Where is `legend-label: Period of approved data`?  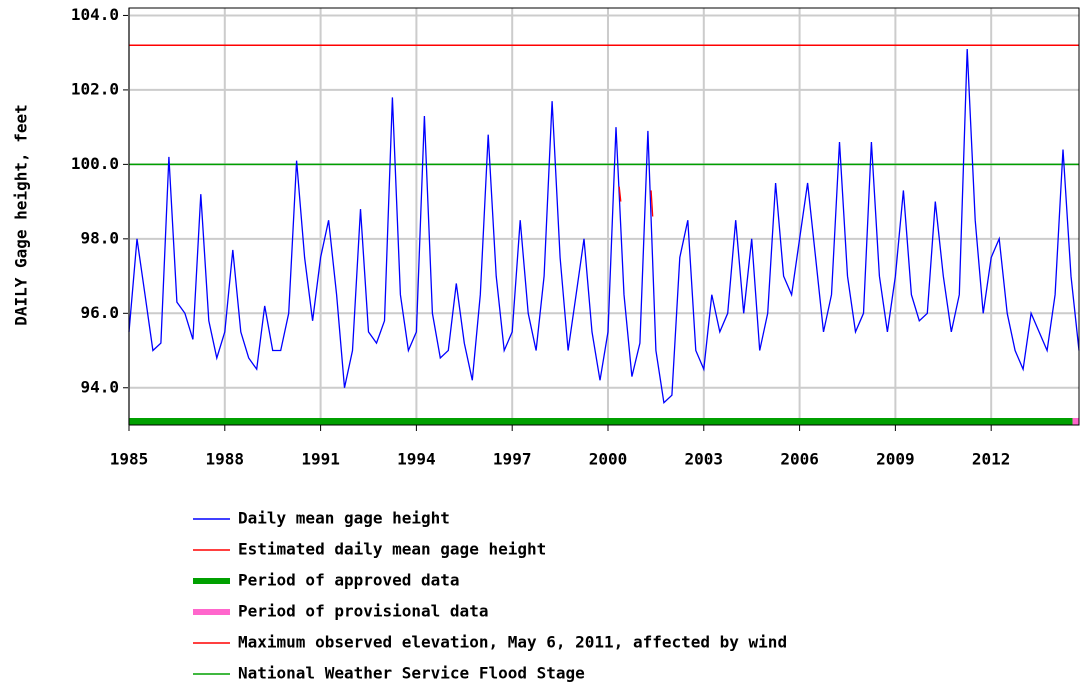 legend-label: Period of approved data is located at coordinates (349, 580).